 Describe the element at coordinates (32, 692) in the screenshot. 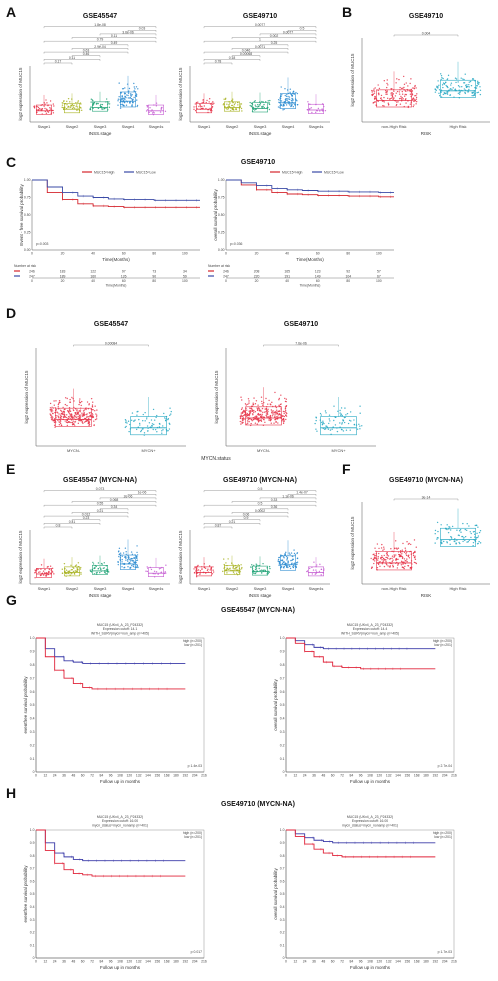

I see `y-tick-label: 0.6` at that location.